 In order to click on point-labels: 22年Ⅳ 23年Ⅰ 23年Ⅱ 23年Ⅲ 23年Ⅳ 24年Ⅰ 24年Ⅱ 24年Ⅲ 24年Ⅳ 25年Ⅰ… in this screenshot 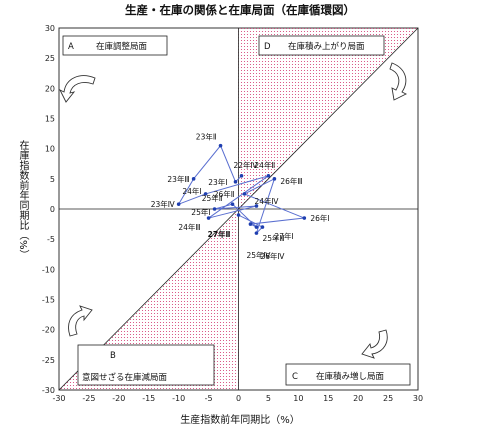, I will do `click(240, 196)`.